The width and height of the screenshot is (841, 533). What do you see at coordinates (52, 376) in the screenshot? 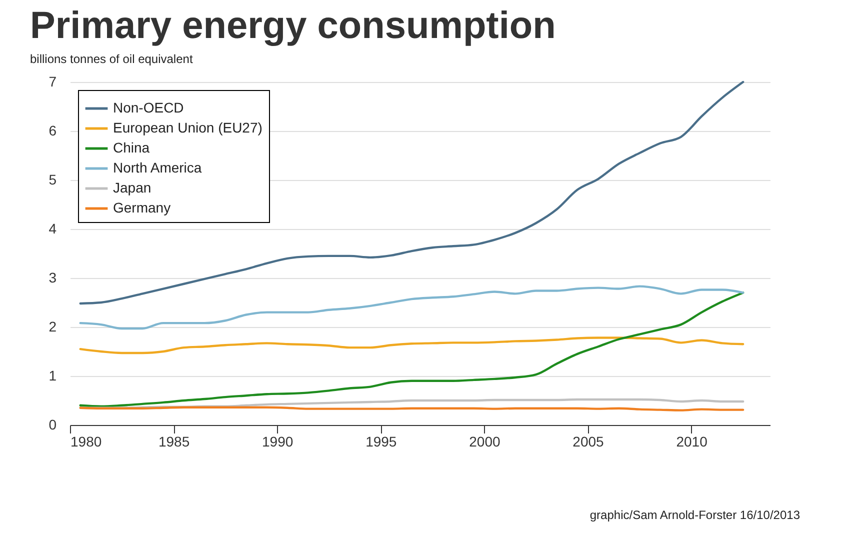
I see `y-tick-label: 1` at bounding box center [52, 376].